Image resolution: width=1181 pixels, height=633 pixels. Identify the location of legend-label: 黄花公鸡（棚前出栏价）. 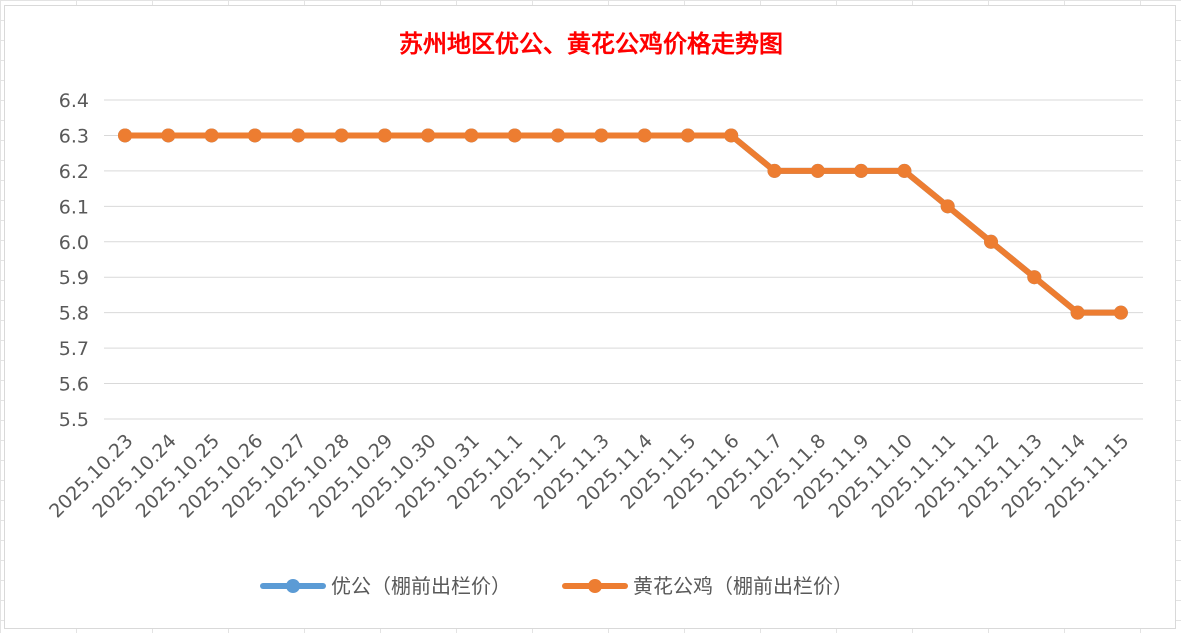
(743, 586).